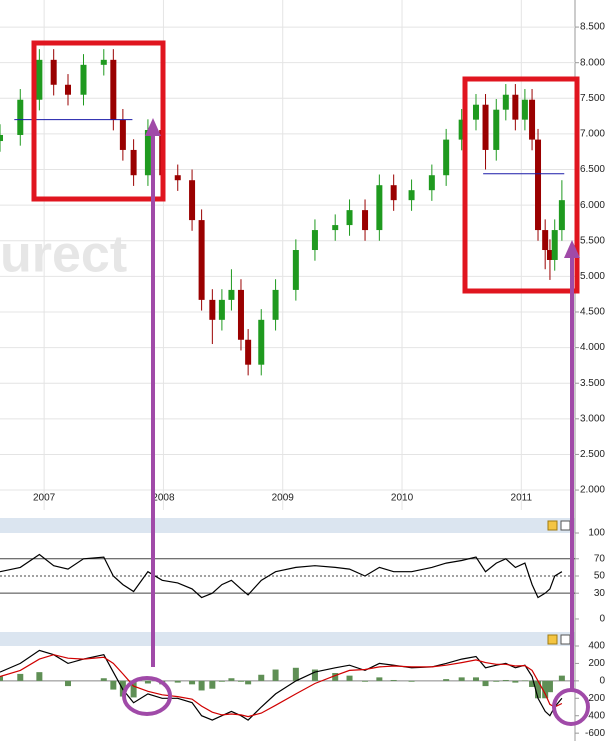 The image size is (609, 741). What do you see at coordinates (592, 62) in the screenshot?
I see `y-tick-label: 8.000` at bounding box center [592, 62].